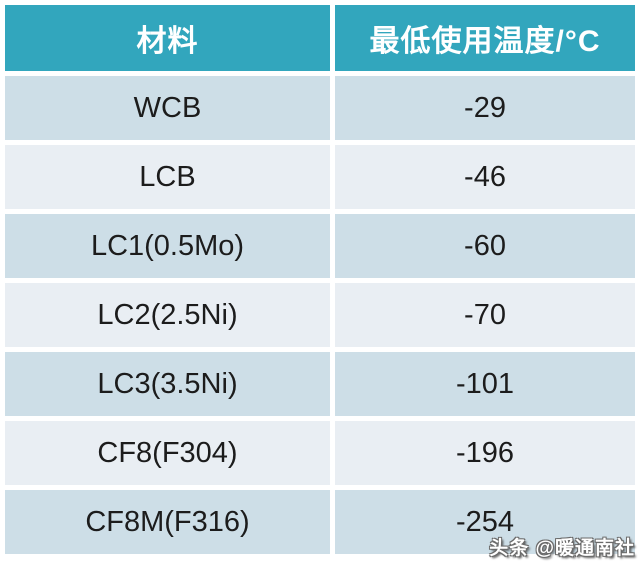  What do you see at coordinates (485, 315) in the screenshot?
I see `temp-cell: -70` at bounding box center [485, 315].